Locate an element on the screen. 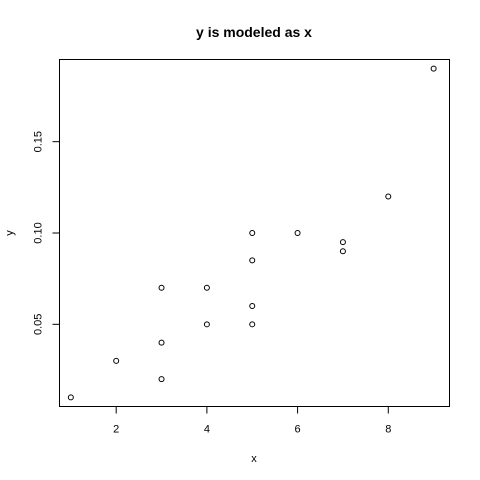  x-tick-label: 4 is located at coordinates (207, 430).